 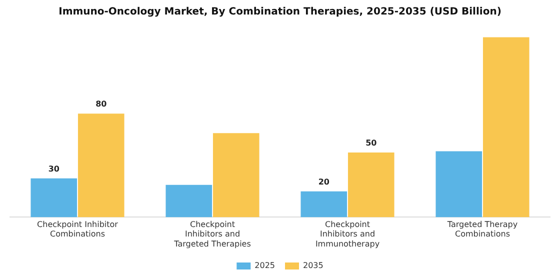 What do you see at coordinates (212, 234) in the screenshot?
I see `x-tick-label: Checkpoint Inhibitors and Targeted Therapies` at bounding box center [212, 234].